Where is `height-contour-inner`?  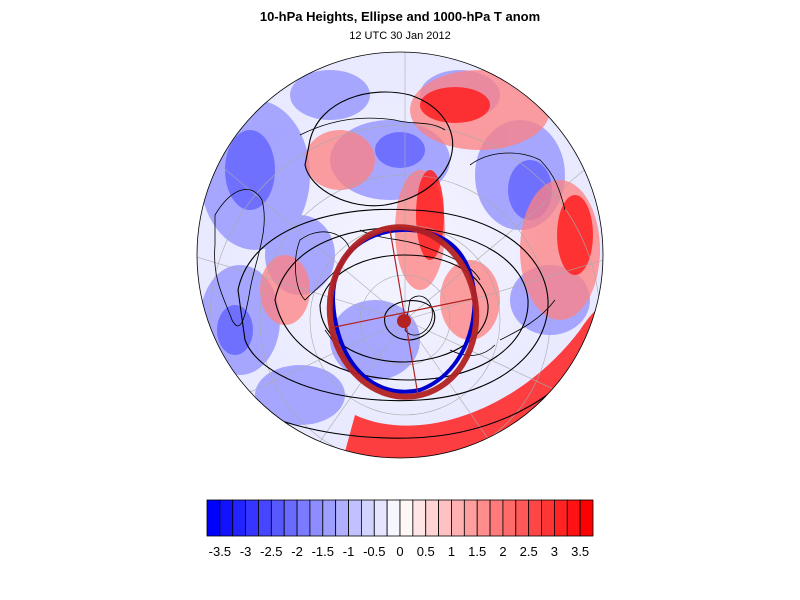 height-contour-inner is located at coordinates (404, 308).